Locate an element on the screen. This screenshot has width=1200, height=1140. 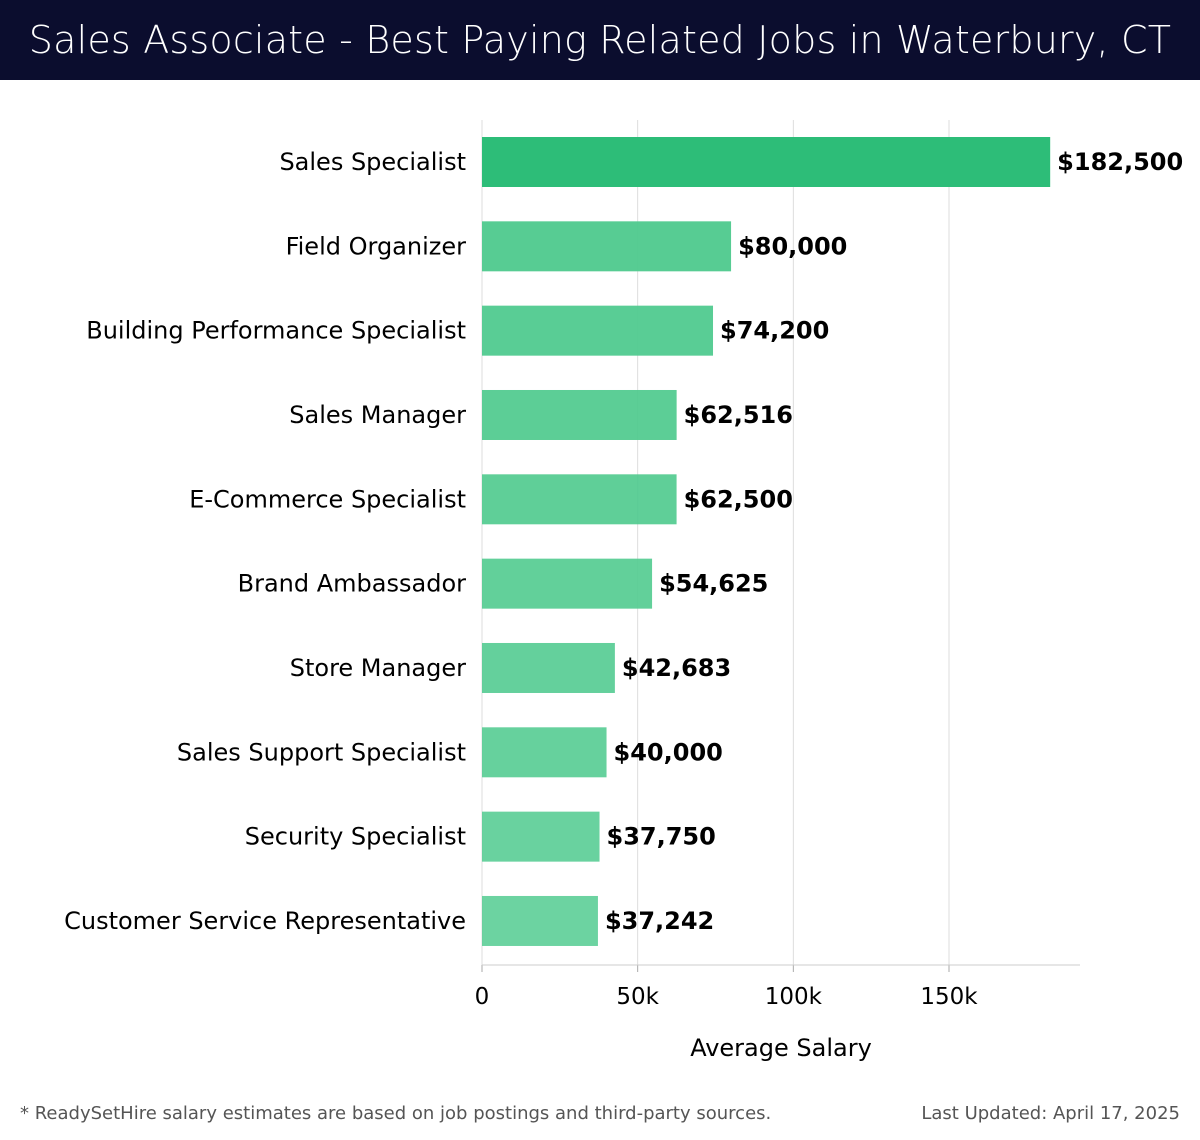
category-label: E-Commerce Specialist is located at coordinates (327, 499).